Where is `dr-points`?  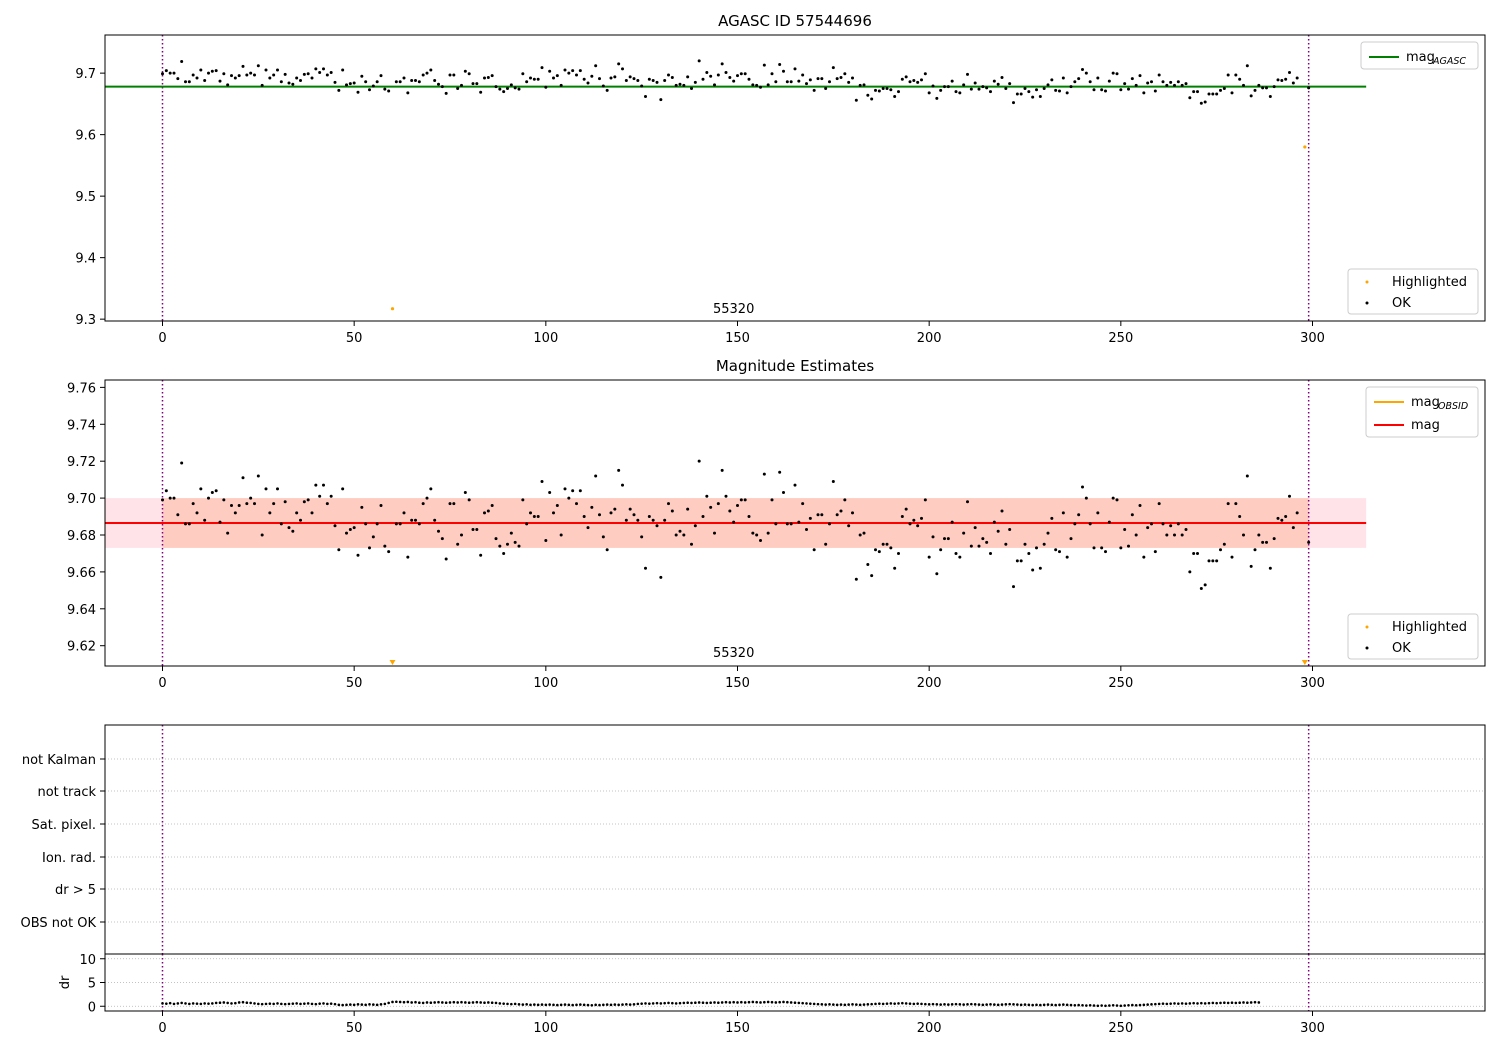 dr-points is located at coordinates (711, 1004).